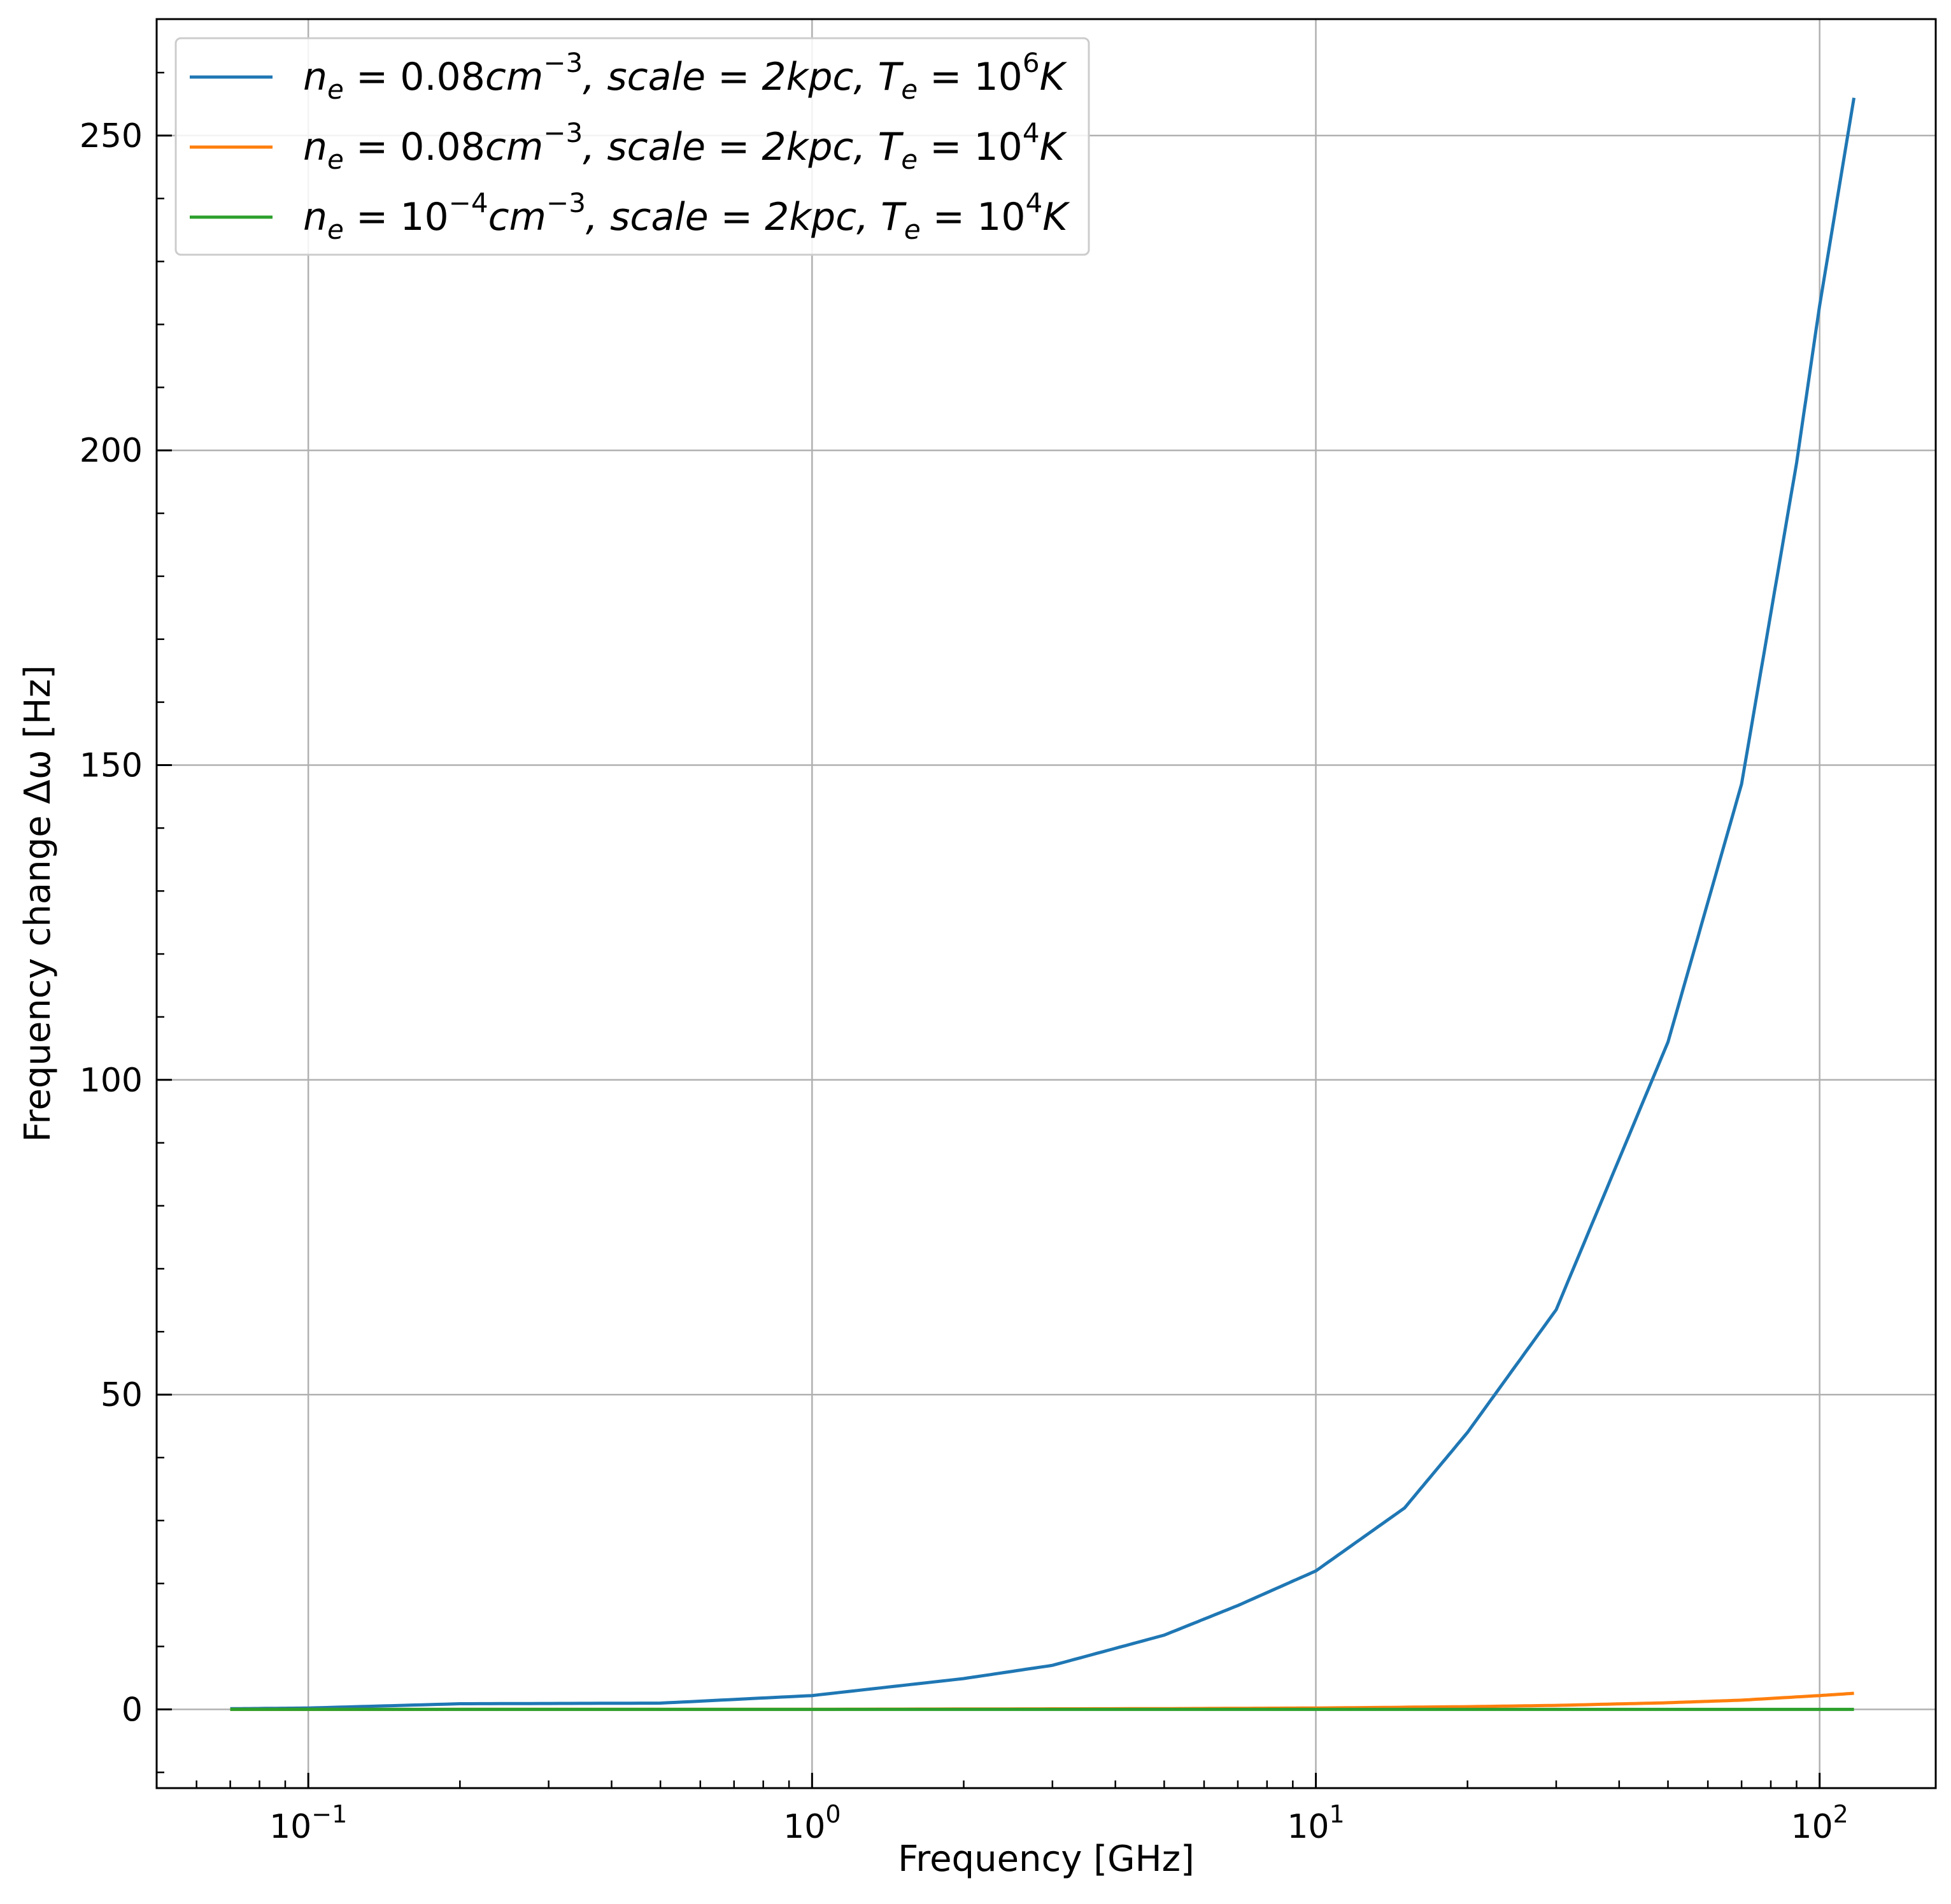  What do you see at coordinates (112, 136) in the screenshot?
I see `y-tick-label: 250` at bounding box center [112, 136].